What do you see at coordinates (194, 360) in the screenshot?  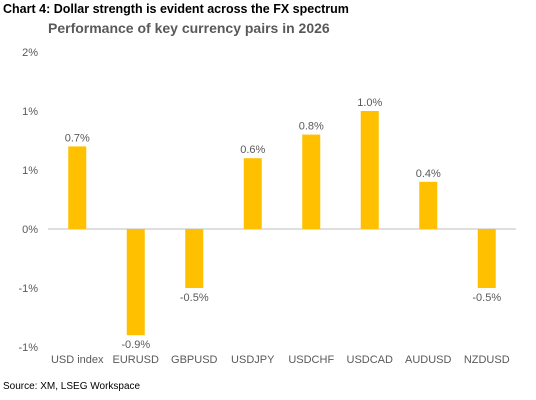 I see `category-label: GBPUSD` at bounding box center [194, 360].